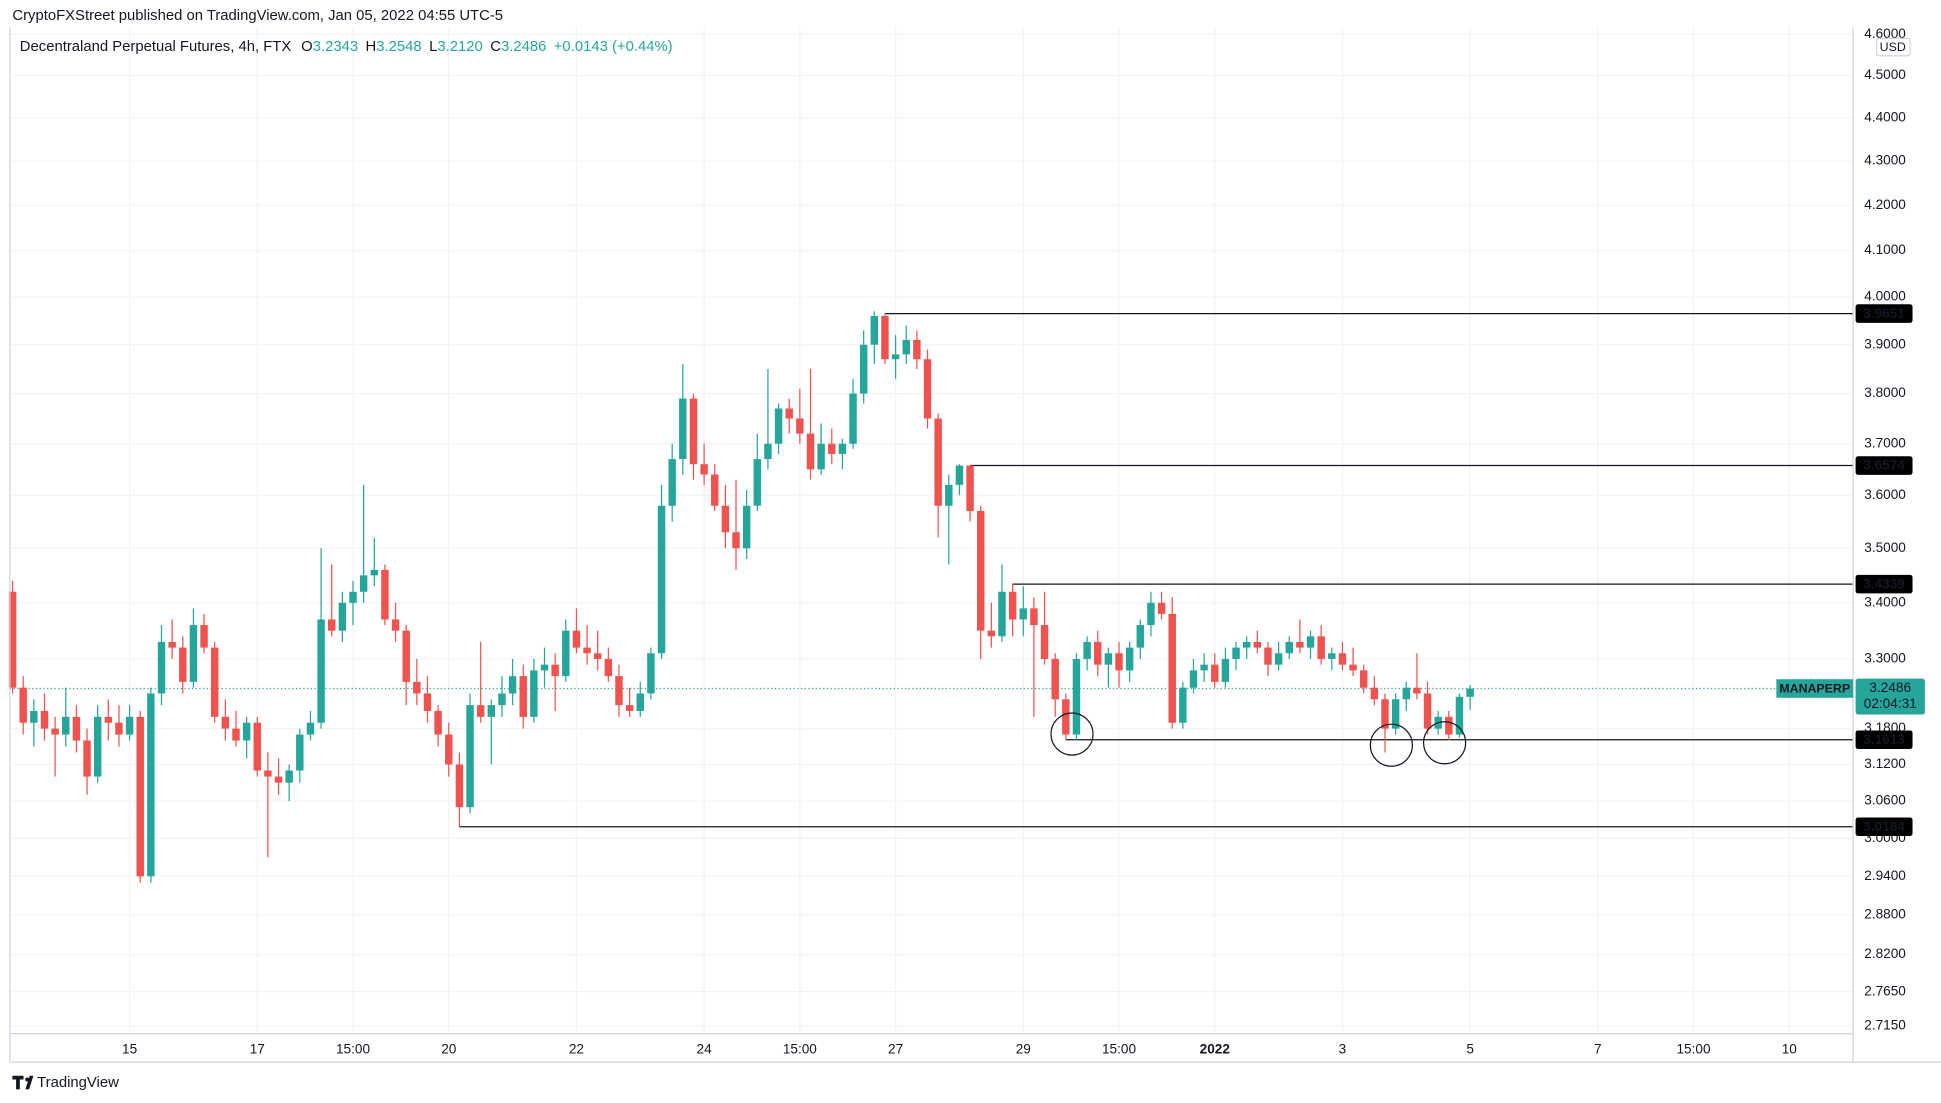 The height and width of the screenshot is (1103, 1941). Describe the element at coordinates (895, 1048) in the screenshot. I see `x-tick-label: 27` at that location.